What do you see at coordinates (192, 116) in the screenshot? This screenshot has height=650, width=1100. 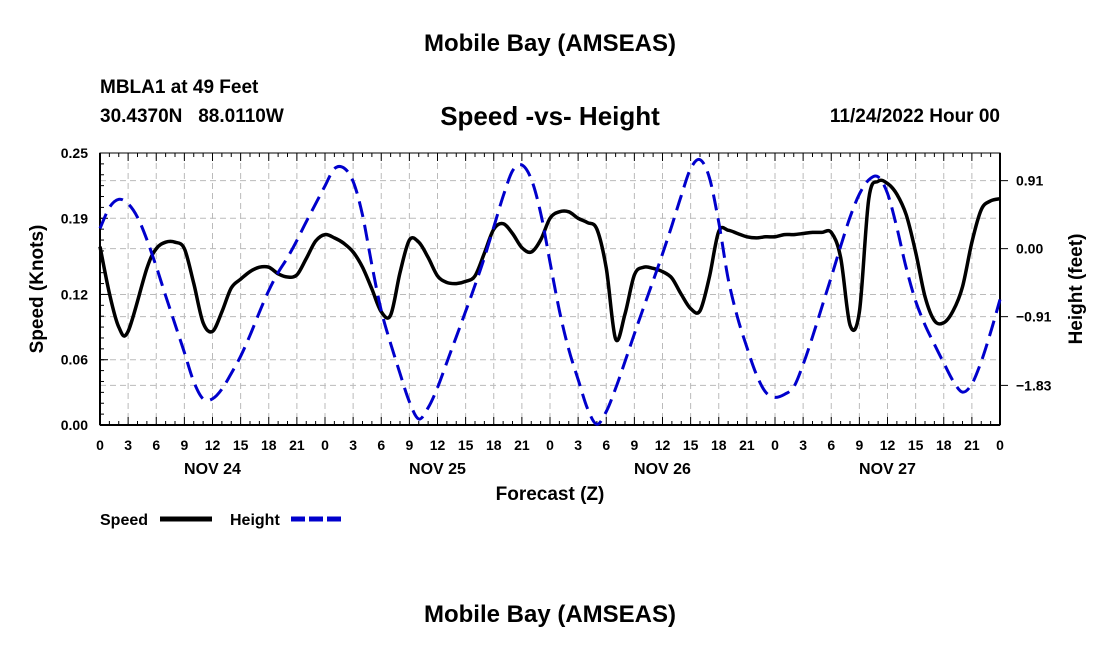 I see `station-coordinates: 30.4370N 88.0110W` at bounding box center [192, 116].